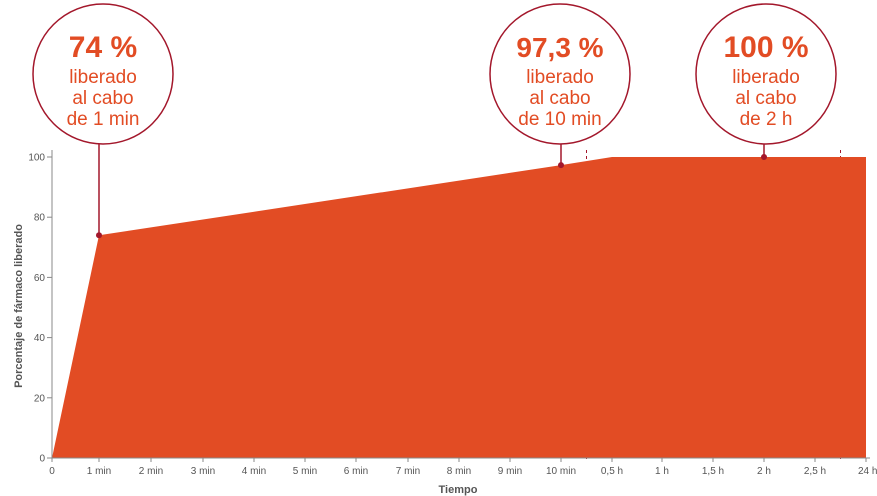  I want to click on x-tick-label: 10 min, so click(561, 471).